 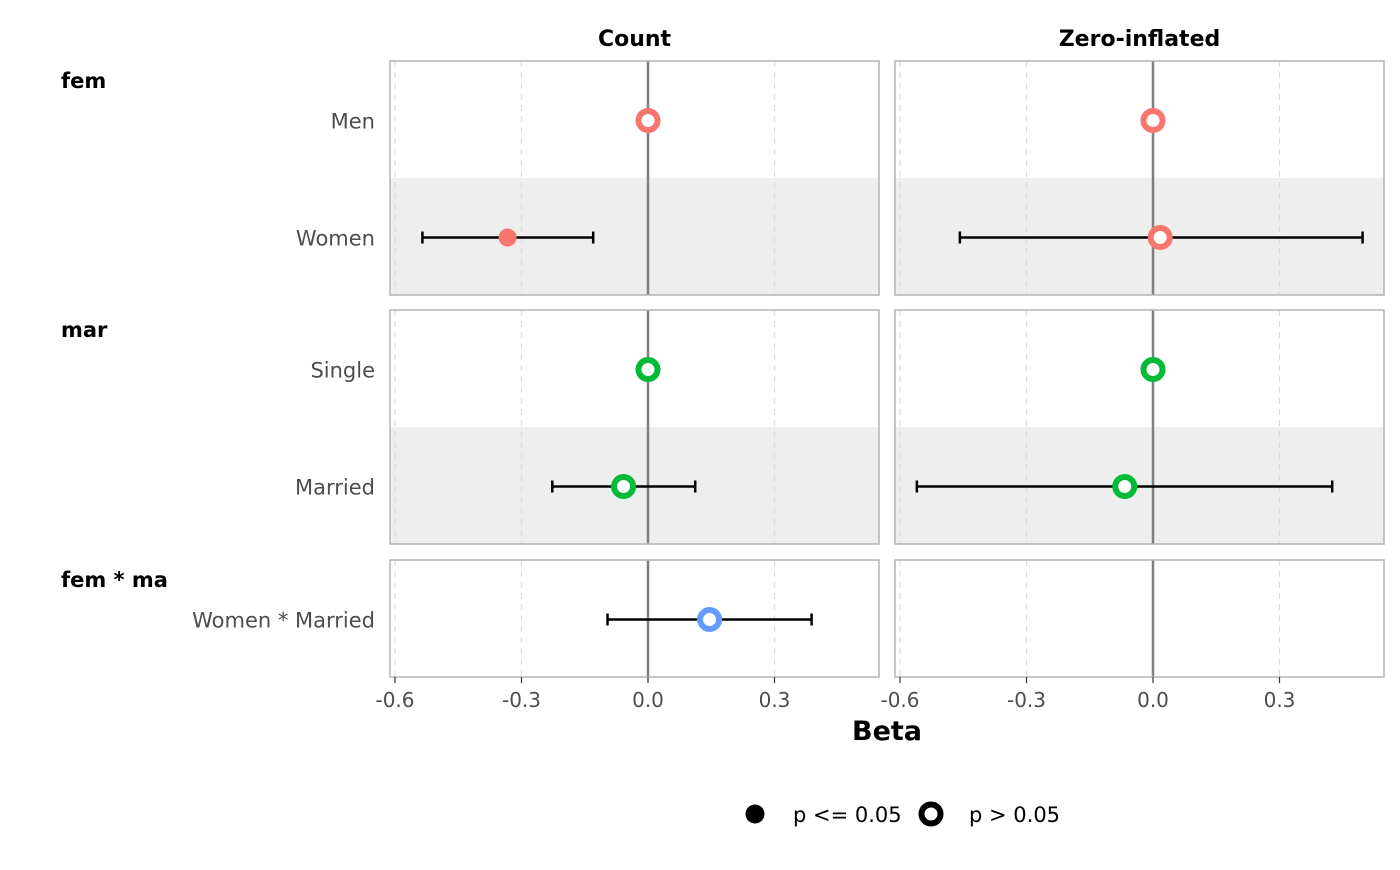 What do you see at coordinates (1140, 39) in the screenshot?
I see `facet-label-zero-inflated: Zero-inflated` at bounding box center [1140, 39].